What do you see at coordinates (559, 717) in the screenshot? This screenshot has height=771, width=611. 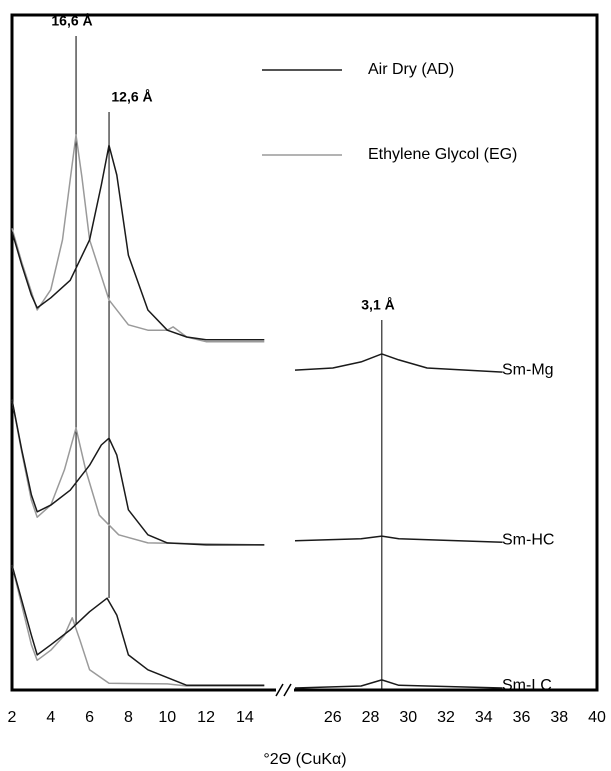 I see `x-tick-label: 38` at bounding box center [559, 717].